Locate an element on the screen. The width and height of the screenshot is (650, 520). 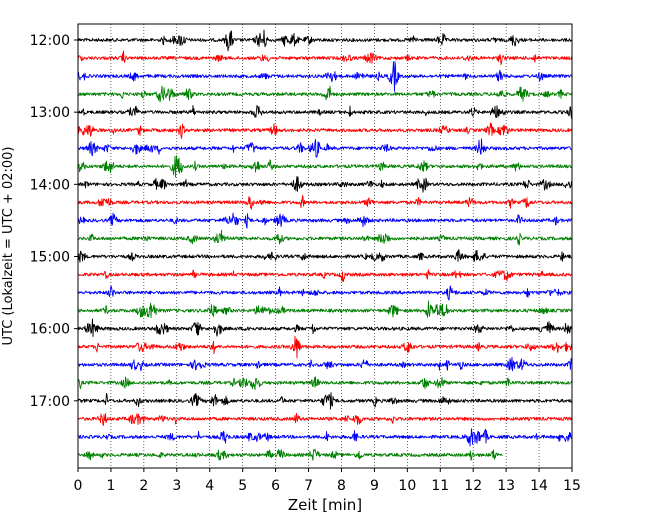
y-tick-label: 14:00 is located at coordinates (50, 185).